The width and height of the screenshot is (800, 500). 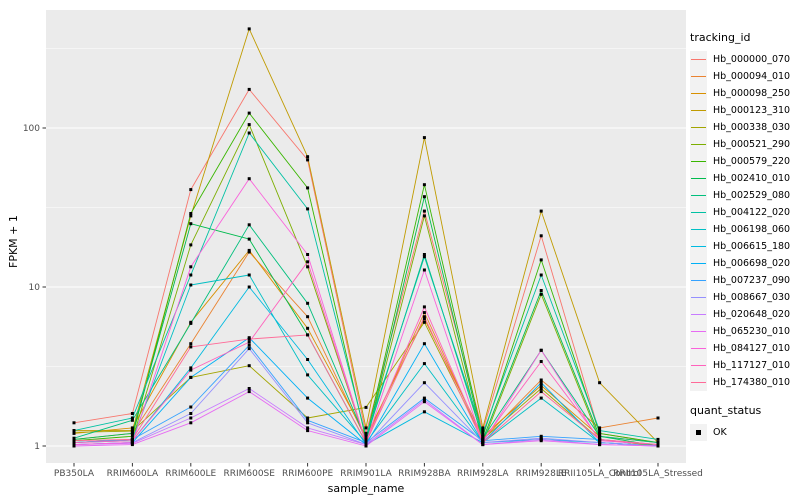 What do you see at coordinates (740, 195) in the screenshot?
I see `legend-item-Hb_002529_080: Hb_002529_080` at bounding box center [740, 195].